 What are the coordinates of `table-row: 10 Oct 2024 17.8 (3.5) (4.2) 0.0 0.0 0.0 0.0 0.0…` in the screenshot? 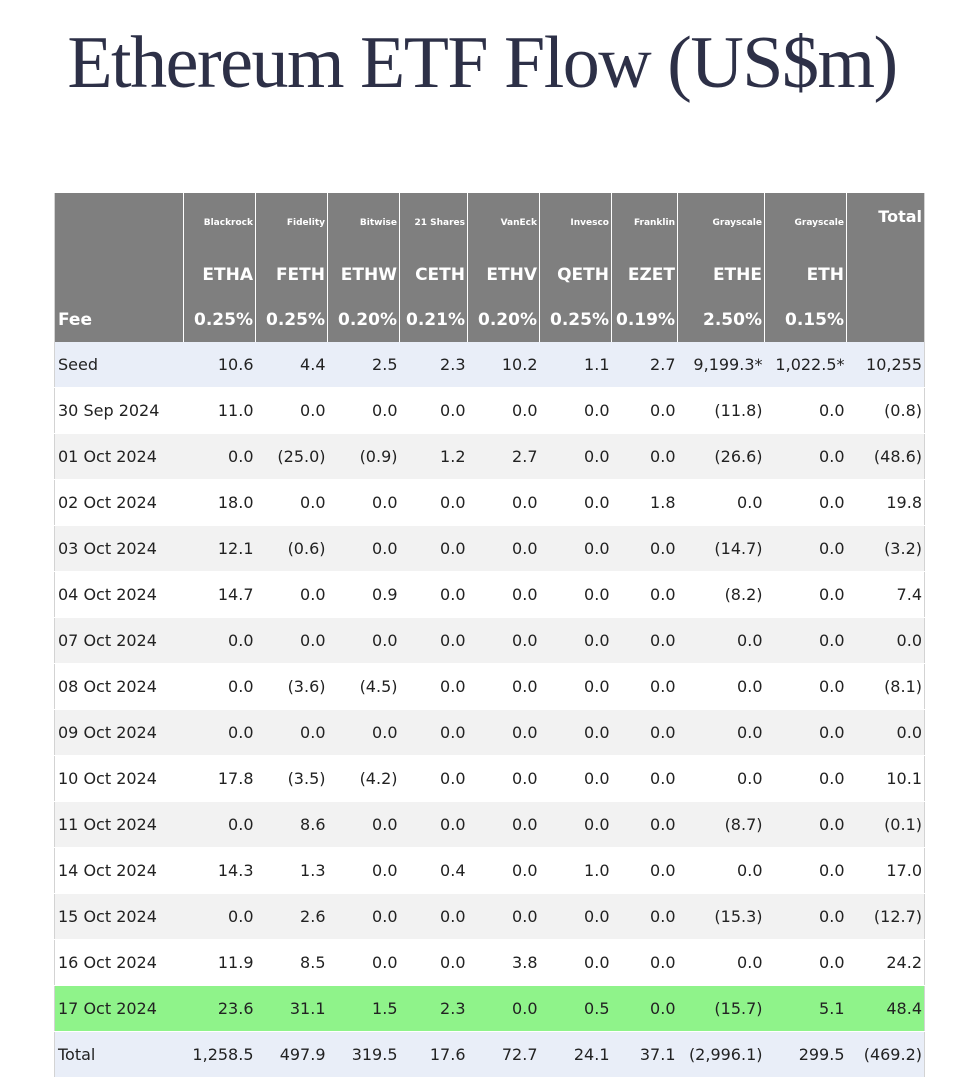 It's located at (489, 778).